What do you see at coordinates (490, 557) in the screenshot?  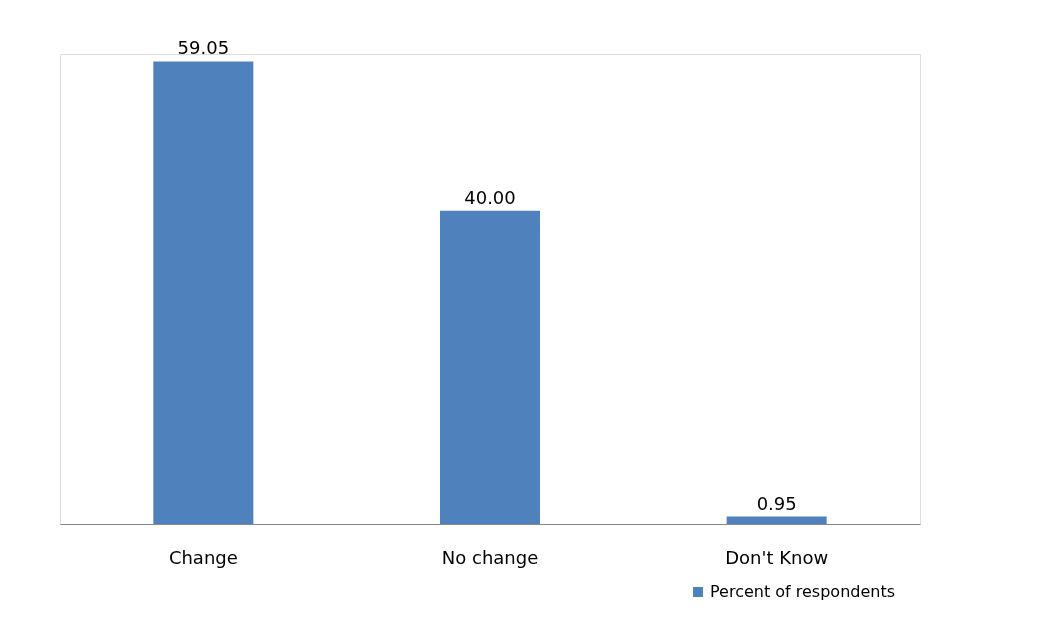 I see `x-tick-label: No change` at bounding box center [490, 557].